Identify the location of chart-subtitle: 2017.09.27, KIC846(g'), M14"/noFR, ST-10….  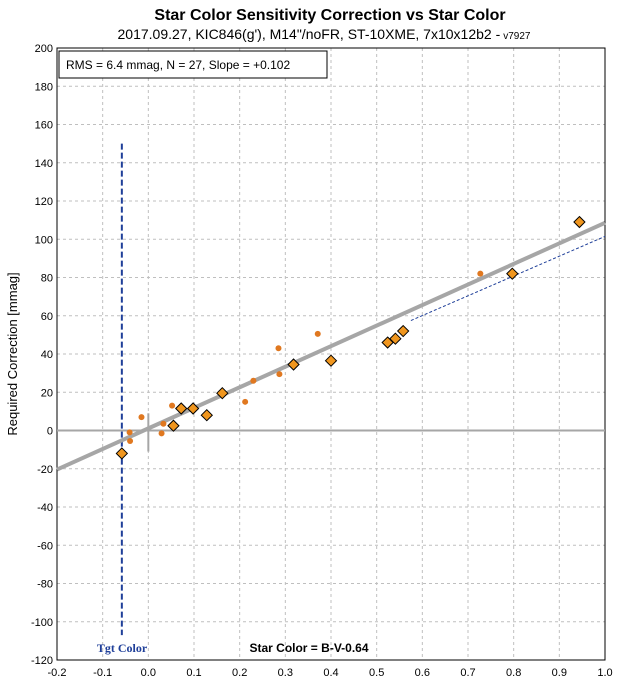
(324, 34).